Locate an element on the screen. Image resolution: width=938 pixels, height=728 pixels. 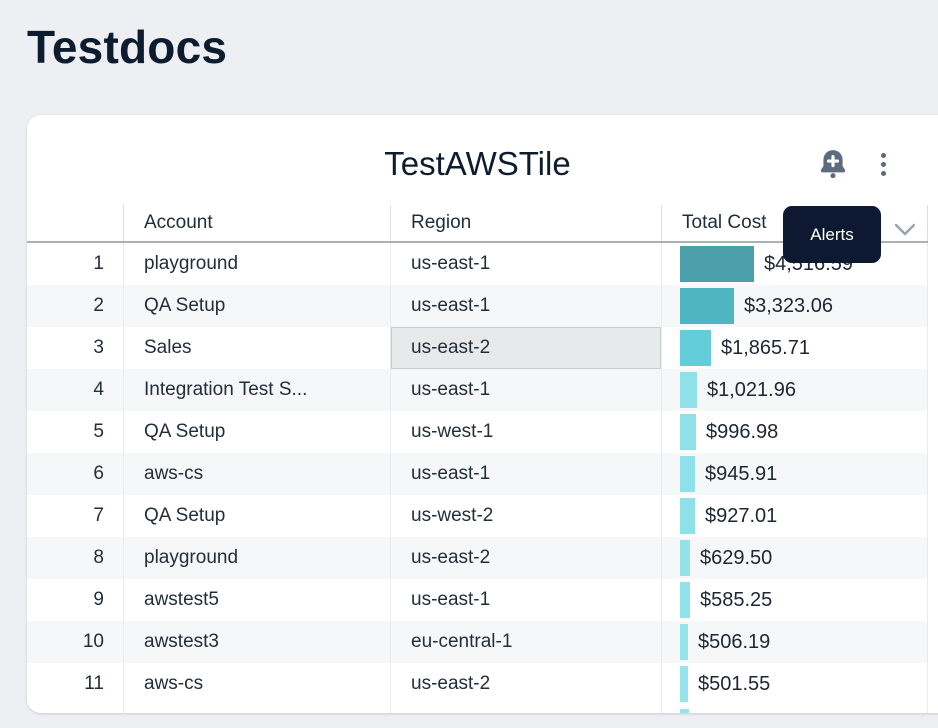
cost-value-label: $501.55 is located at coordinates (734, 683).